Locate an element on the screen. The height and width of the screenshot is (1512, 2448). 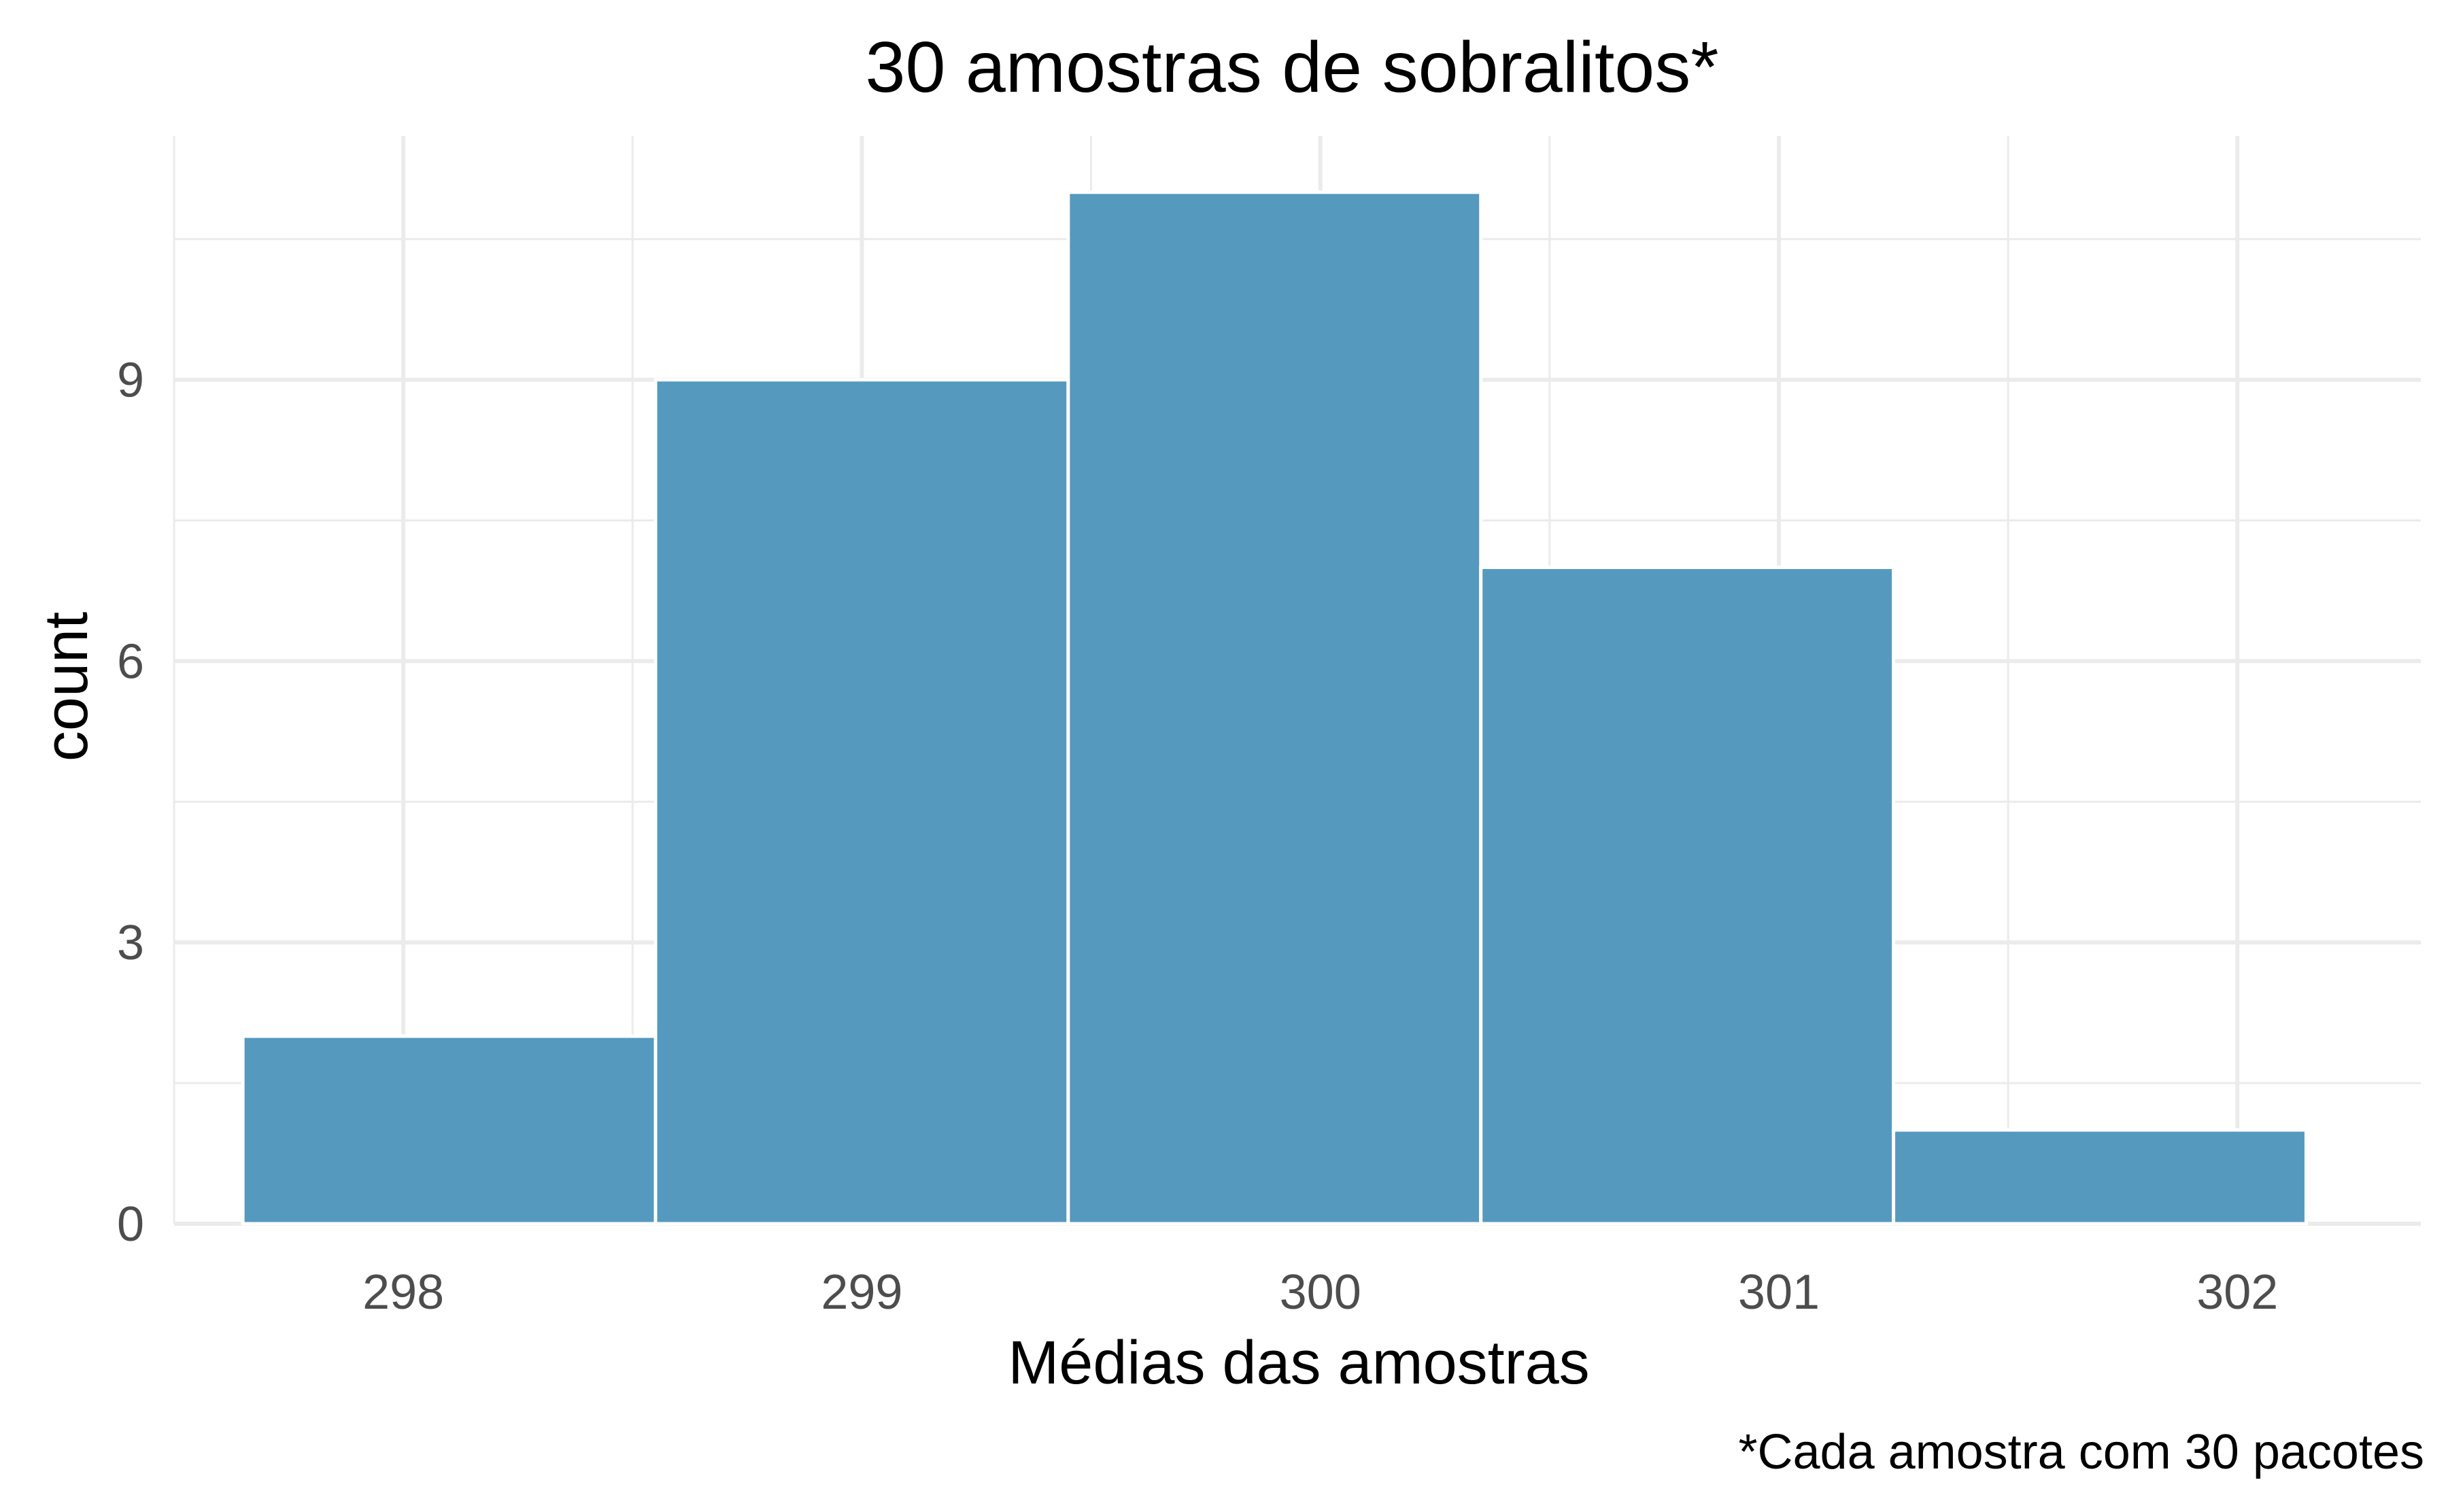
y-tick-label-3: 9 is located at coordinates (131, 381).